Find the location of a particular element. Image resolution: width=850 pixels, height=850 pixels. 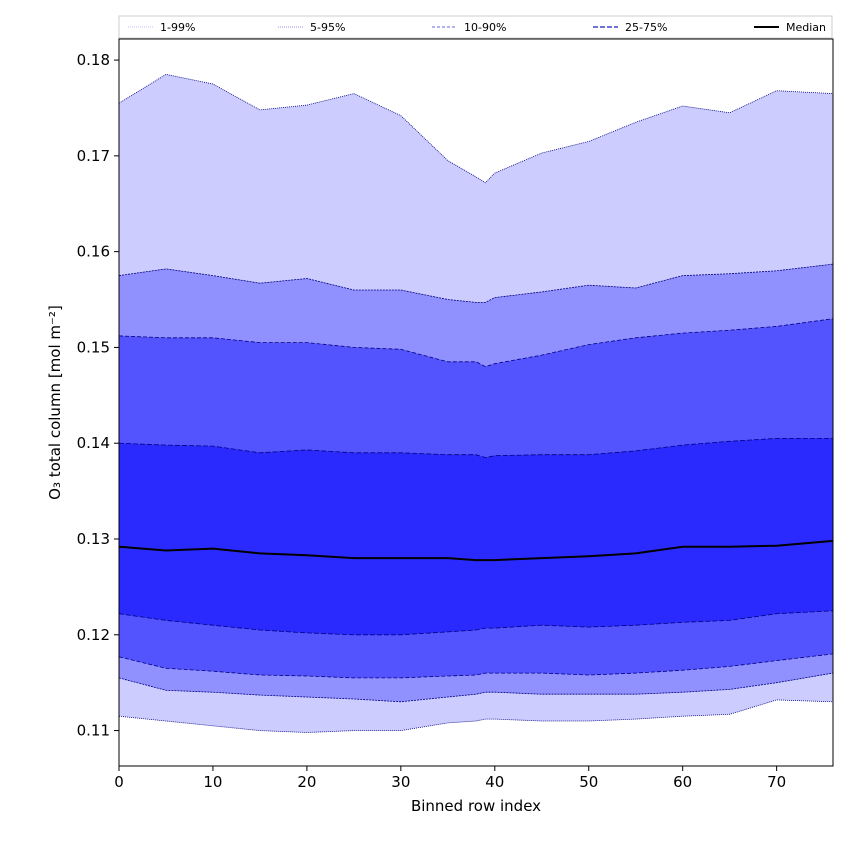

legend-label: 1-99% is located at coordinates (177, 27).